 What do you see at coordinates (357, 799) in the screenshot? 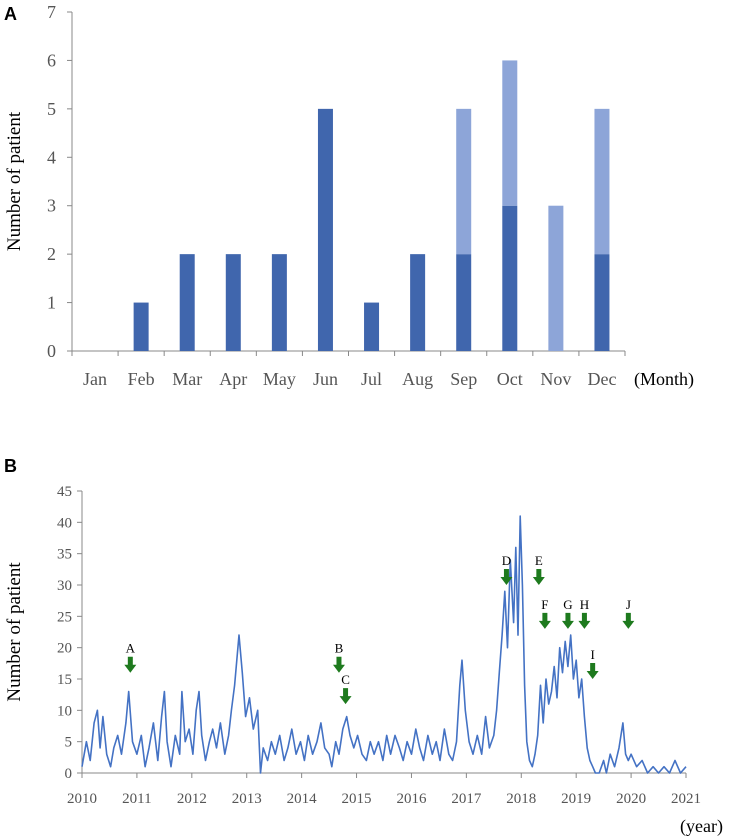
I see `panel-b-x-tick-label: 2015` at bounding box center [357, 799].